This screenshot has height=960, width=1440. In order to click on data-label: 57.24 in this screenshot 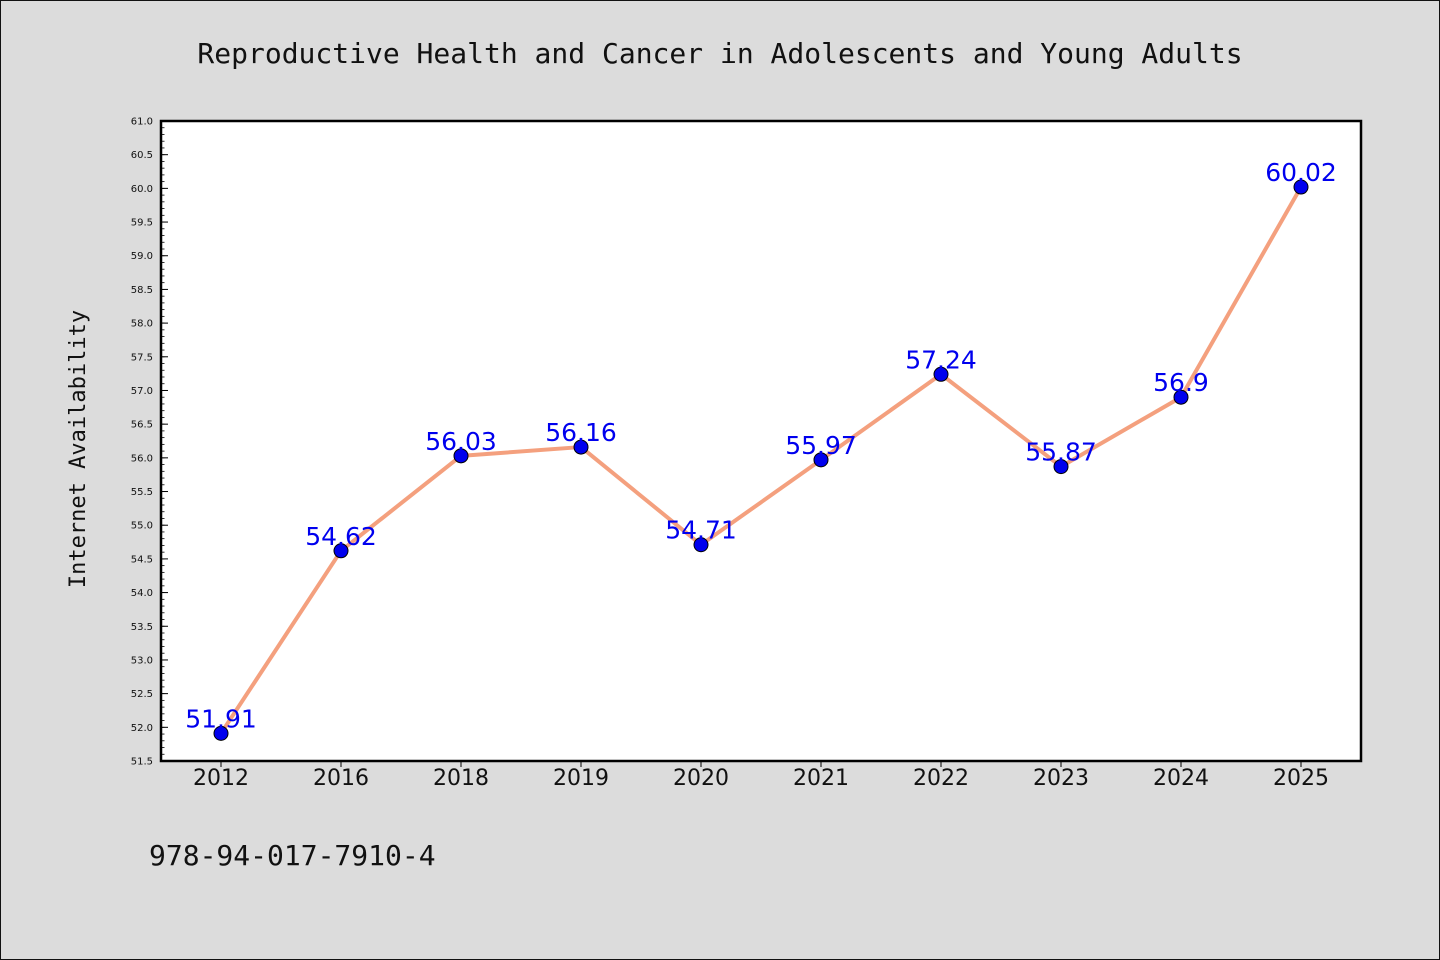, I will do `click(941, 359)`.